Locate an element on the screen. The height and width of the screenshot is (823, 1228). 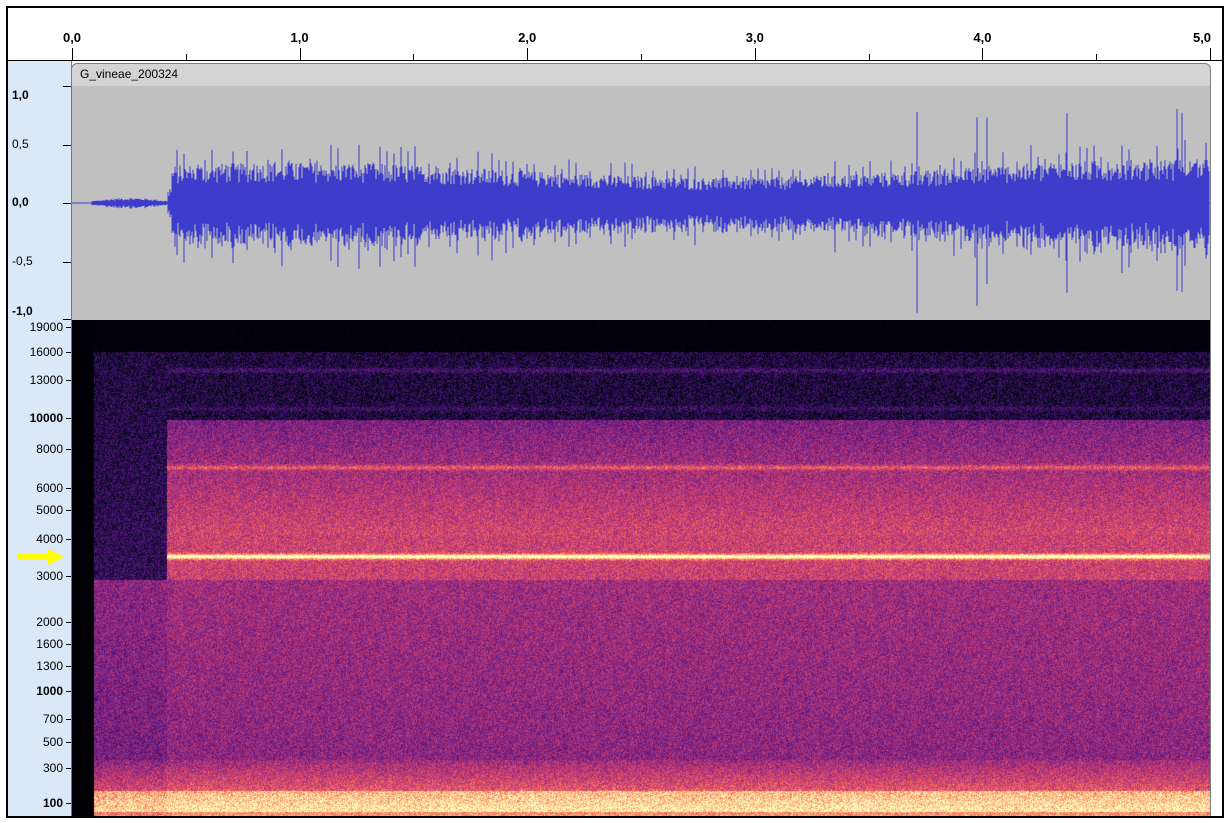
frequency-label: 16000 is located at coordinates (46, 352).